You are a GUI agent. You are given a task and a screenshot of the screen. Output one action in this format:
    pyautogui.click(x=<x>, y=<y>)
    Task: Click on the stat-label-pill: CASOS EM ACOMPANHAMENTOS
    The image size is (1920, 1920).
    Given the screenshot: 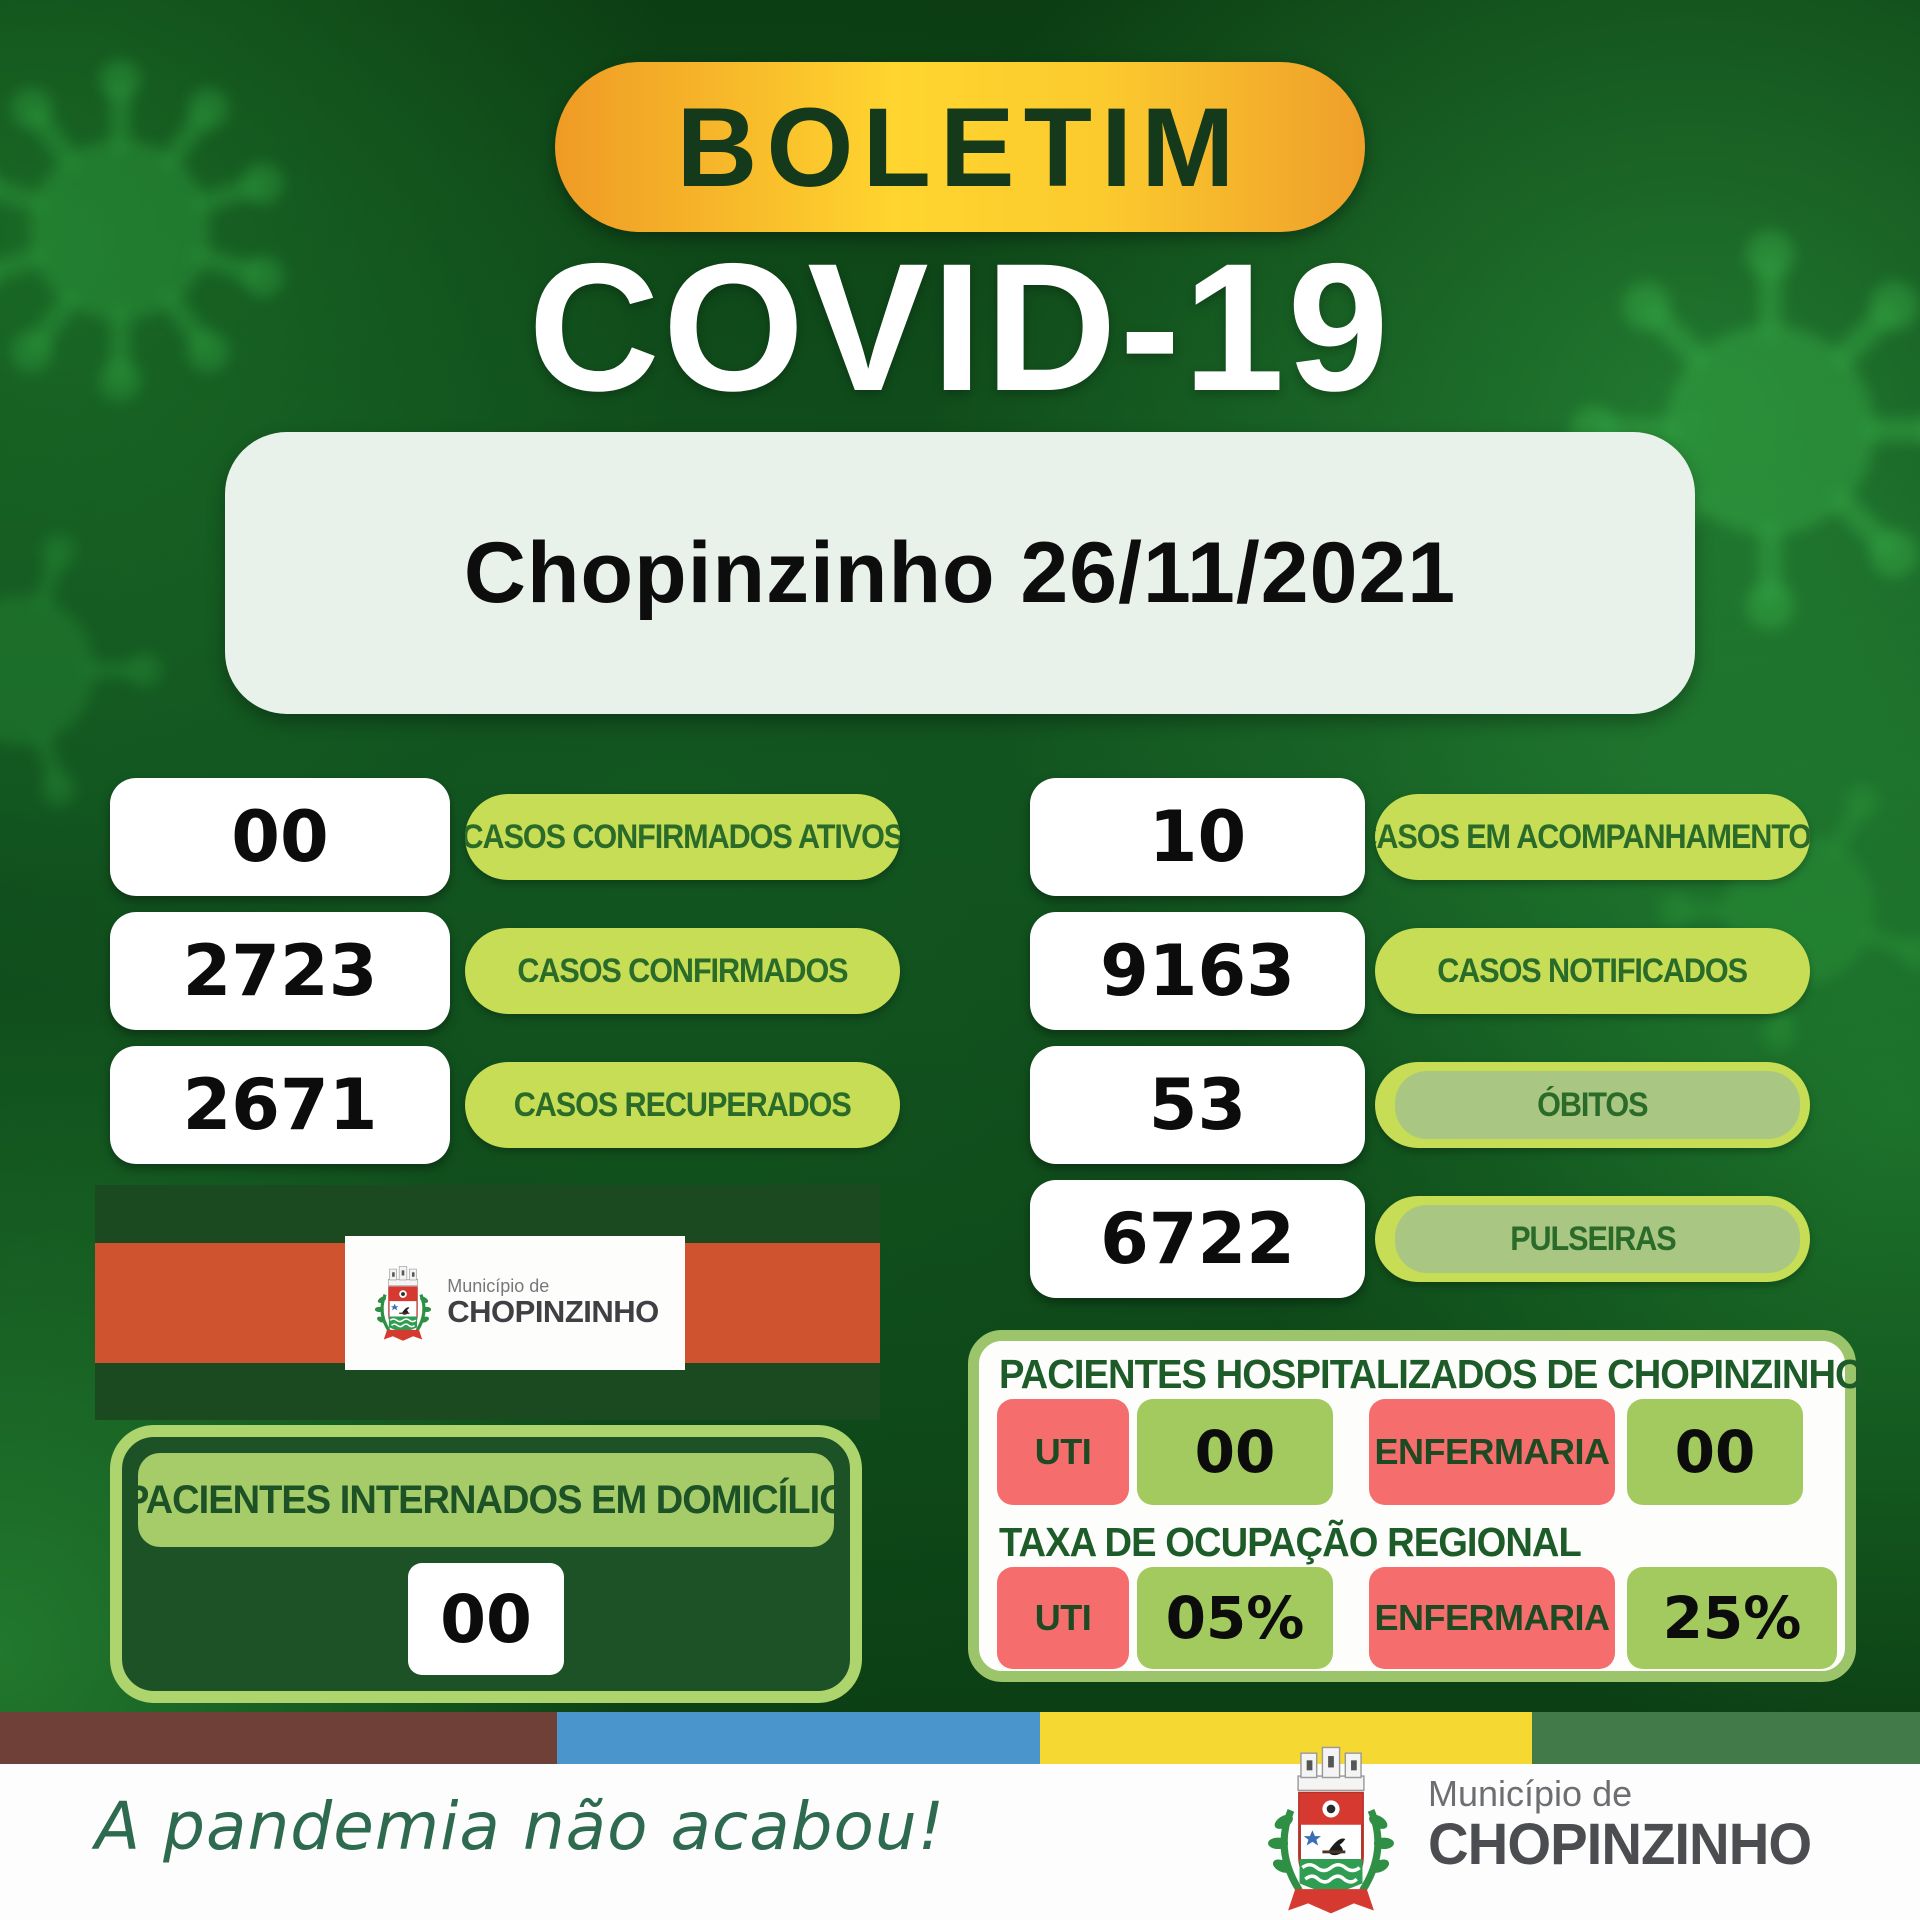 What is the action you would take?
    pyautogui.click(x=1592, y=837)
    